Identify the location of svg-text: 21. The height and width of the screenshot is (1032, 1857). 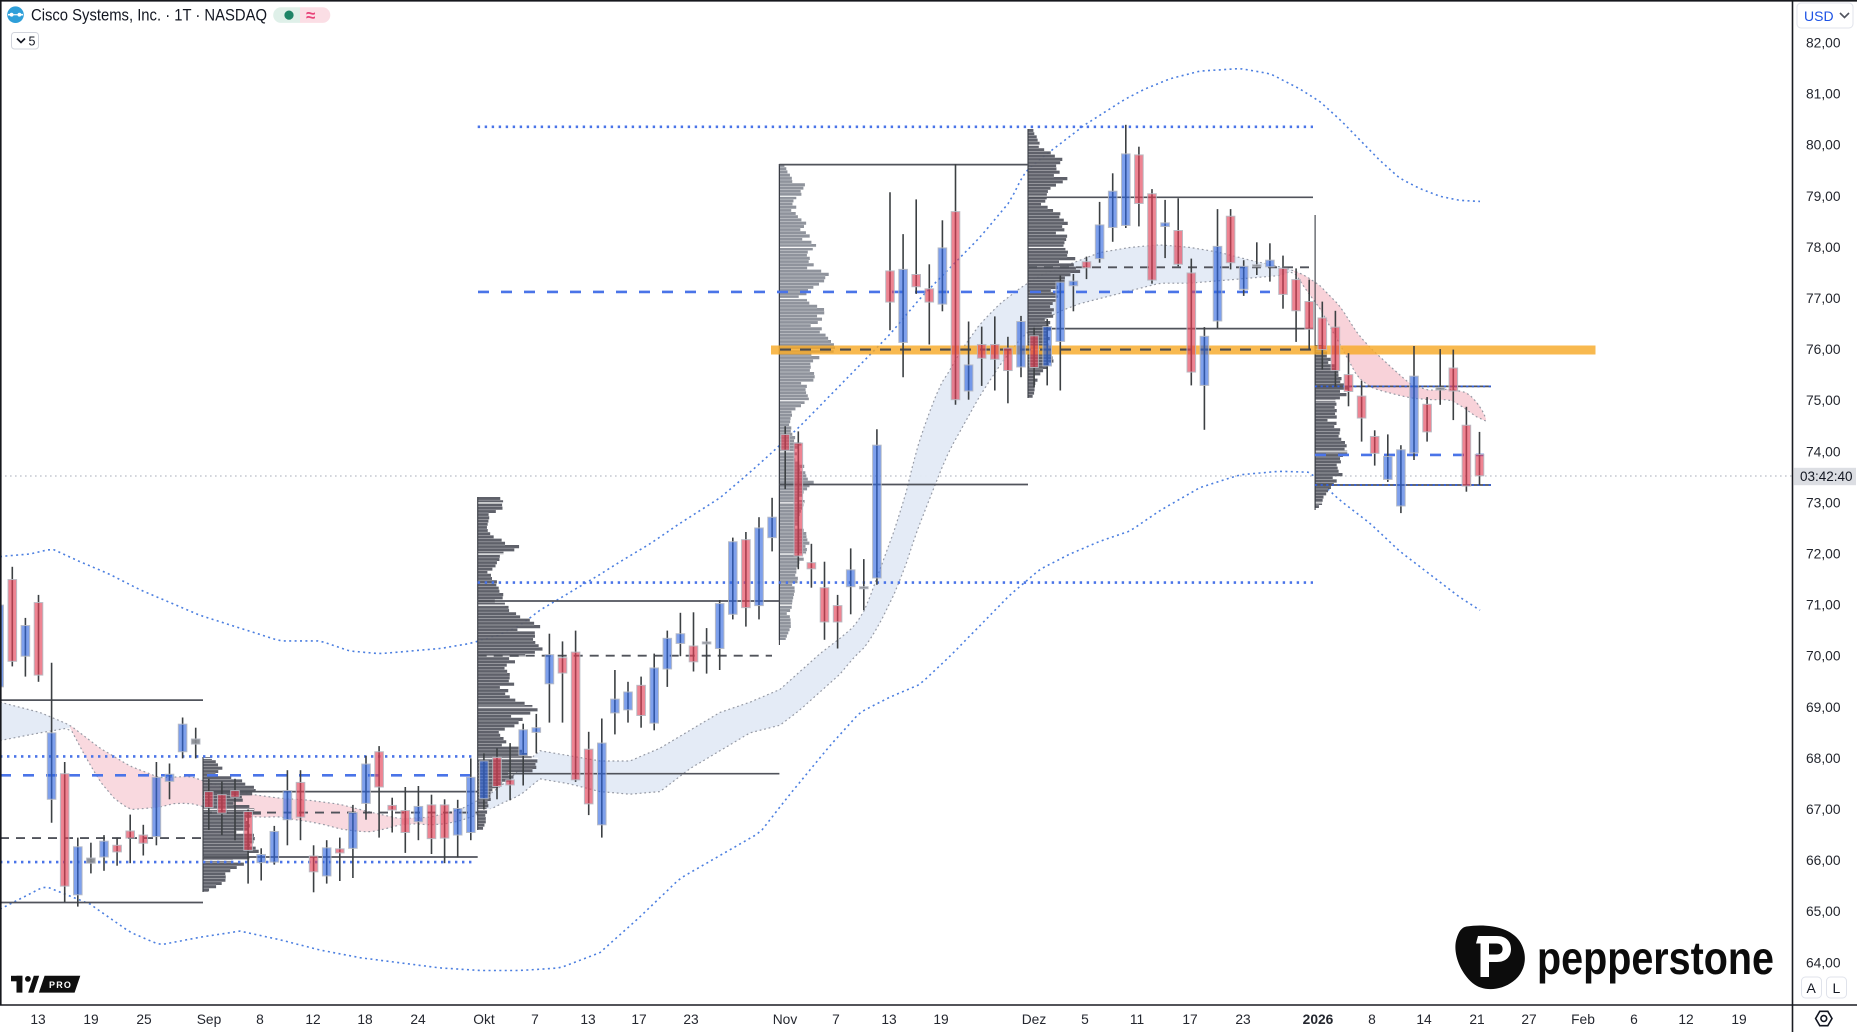
(1476, 1019).